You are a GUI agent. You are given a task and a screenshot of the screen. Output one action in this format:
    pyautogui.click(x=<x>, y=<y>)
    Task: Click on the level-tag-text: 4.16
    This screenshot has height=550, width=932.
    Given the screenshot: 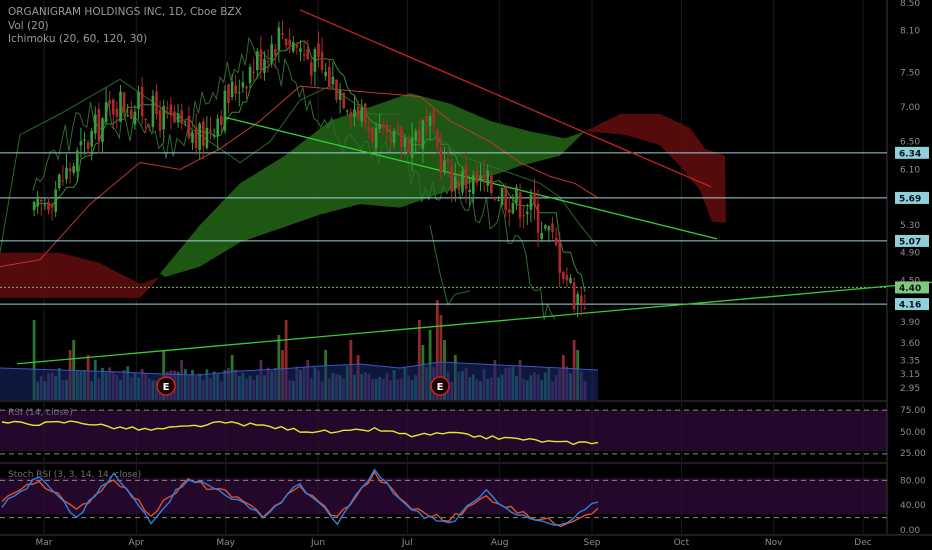 What is the action you would take?
    pyautogui.click(x=910, y=306)
    